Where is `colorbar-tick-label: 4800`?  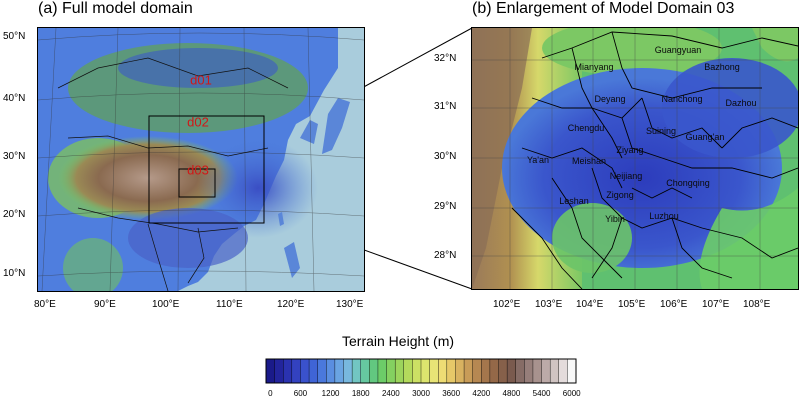 colorbar-tick-label: 4800 is located at coordinates (511, 393).